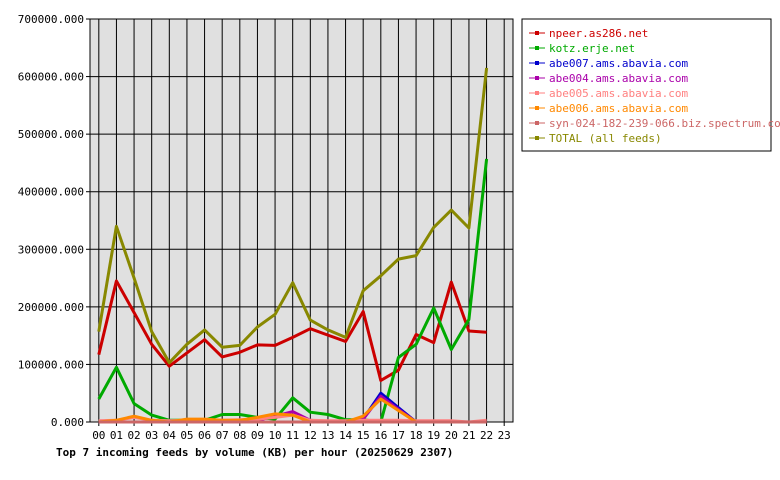 This screenshot has width=780, height=480. I want to click on x-tick-label: 00, so click(98, 435).